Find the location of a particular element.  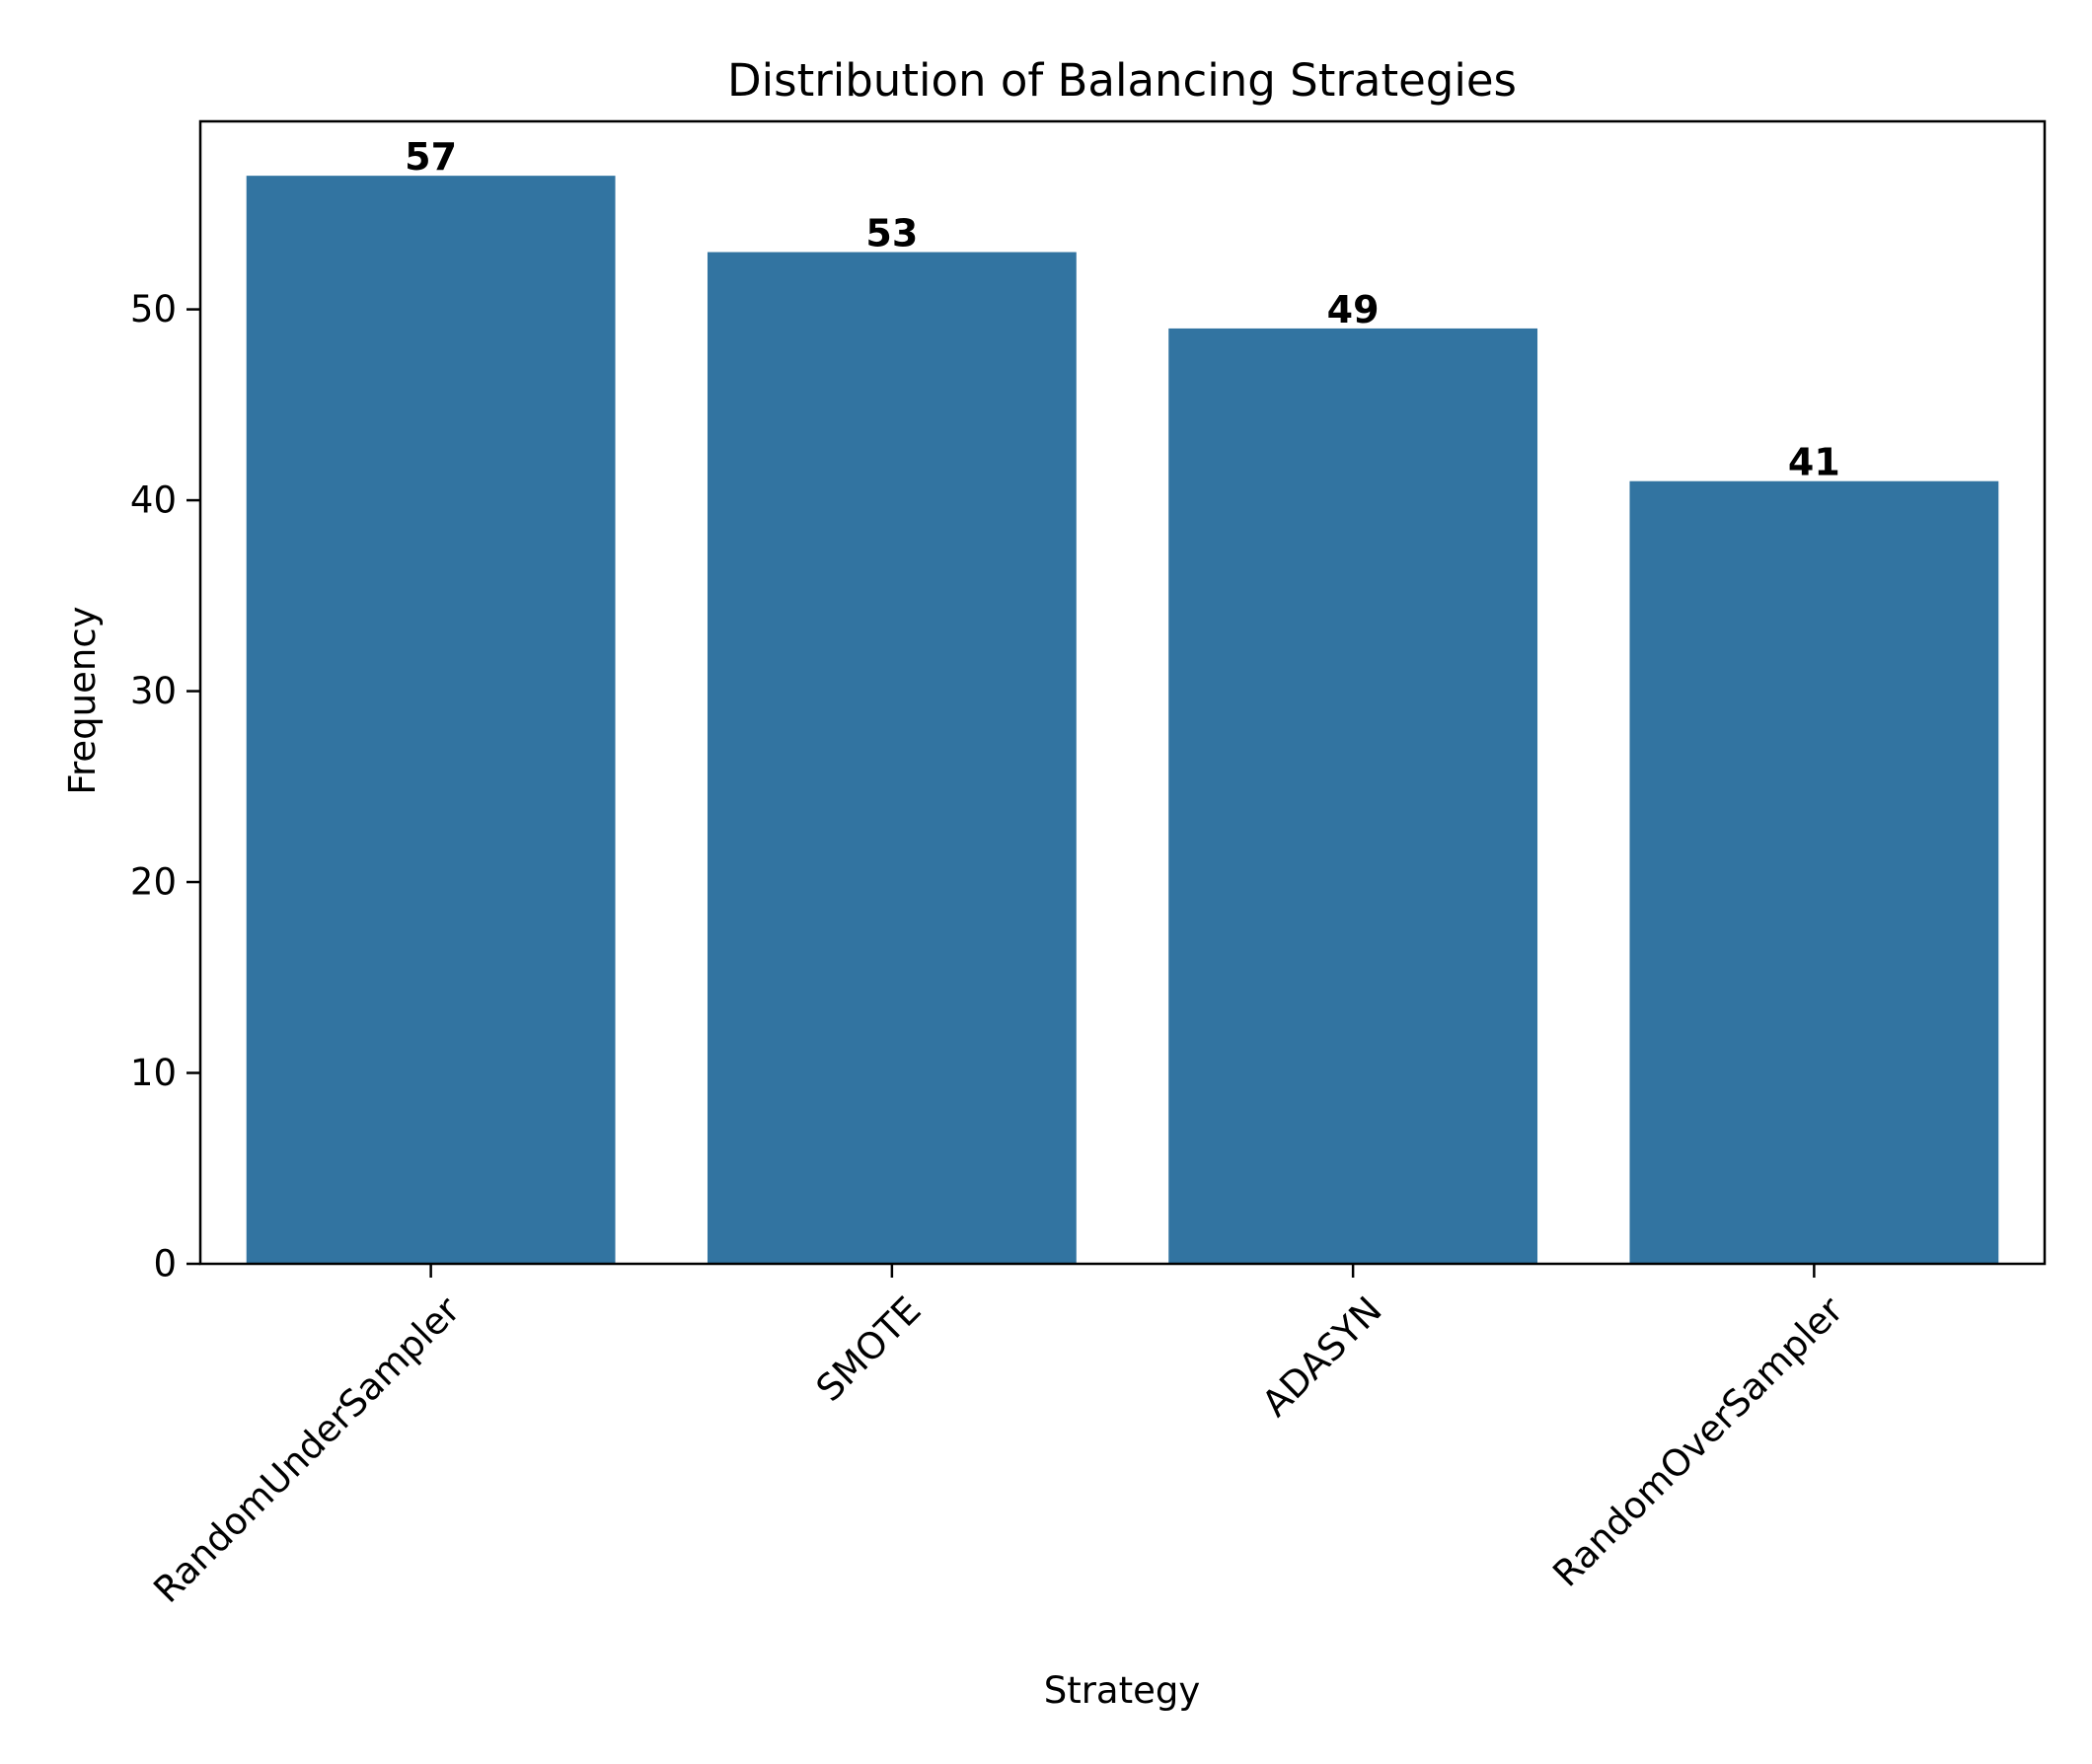

y-tick-label-1: 10 is located at coordinates (154, 1073).